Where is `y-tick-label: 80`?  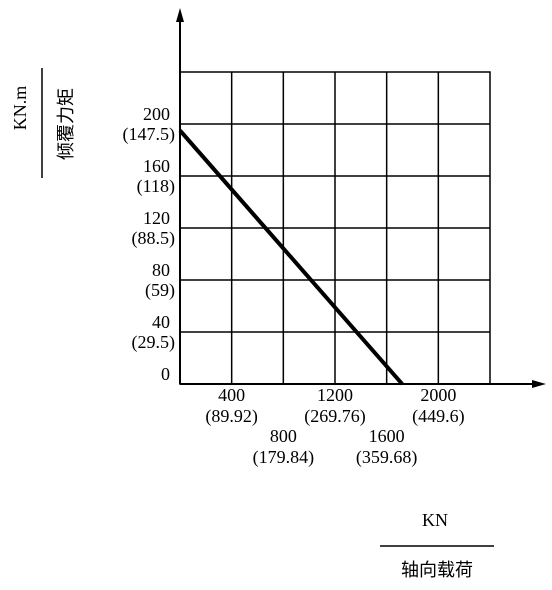
y-tick-label: 80 is located at coordinates (161, 270).